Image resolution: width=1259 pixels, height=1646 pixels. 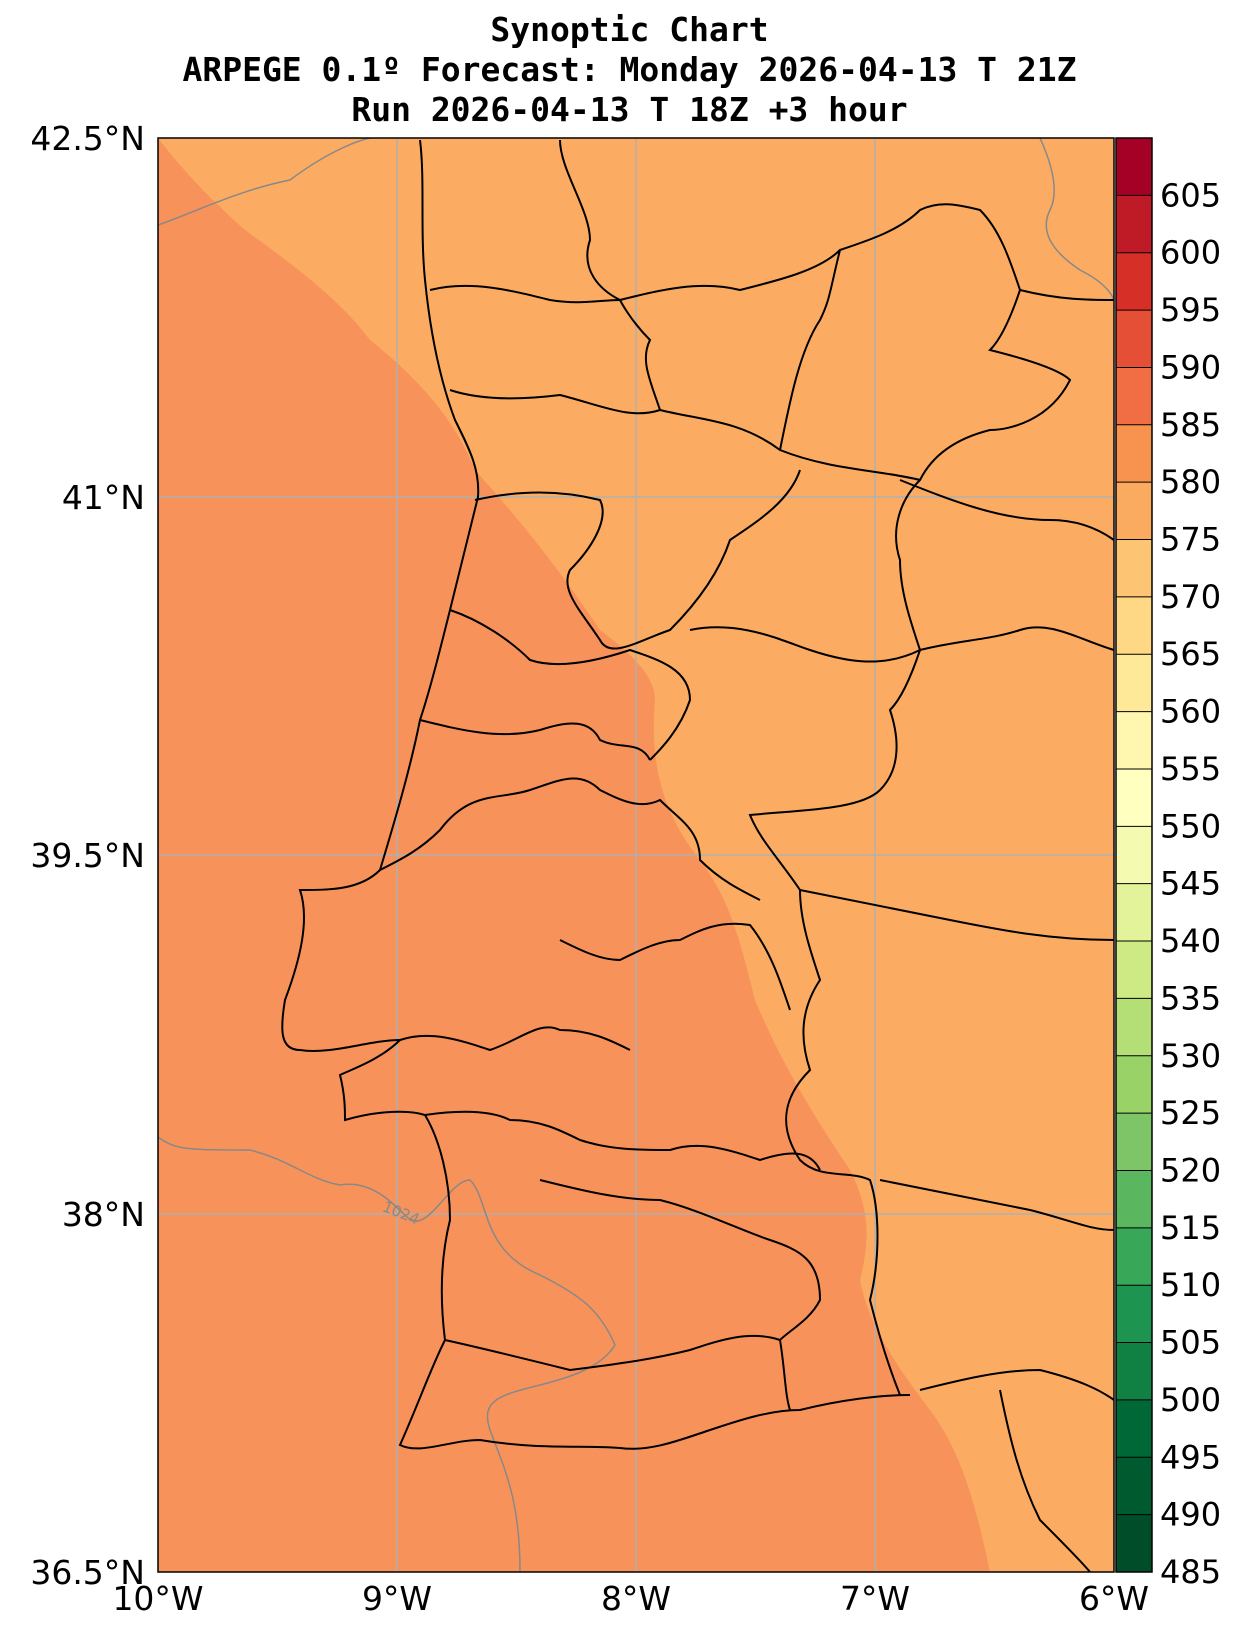 I want to click on colorbar-label: 490, so click(x=1190, y=1515).